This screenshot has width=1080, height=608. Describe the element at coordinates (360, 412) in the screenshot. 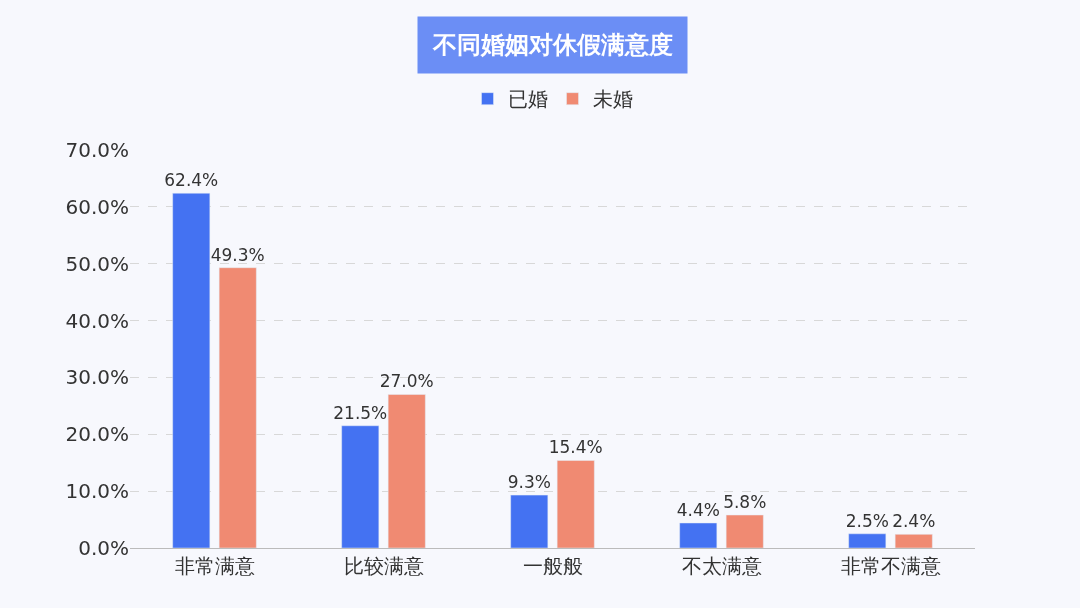

I see `data-label: 21.5%` at that location.